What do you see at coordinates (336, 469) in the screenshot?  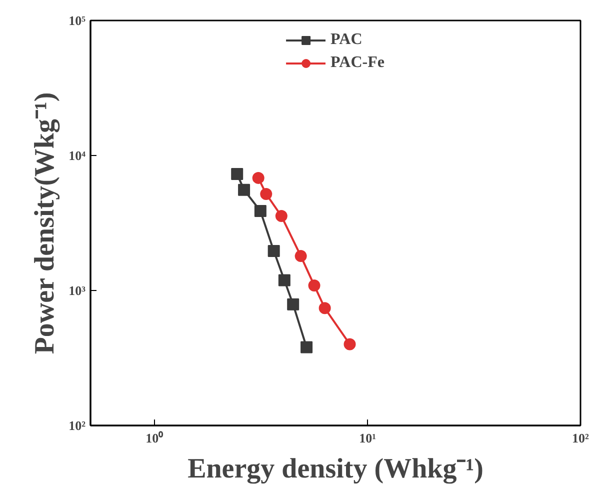 I see `x-axis-title: Energy density (Whkg⁻¹)` at bounding box center [336, 469].